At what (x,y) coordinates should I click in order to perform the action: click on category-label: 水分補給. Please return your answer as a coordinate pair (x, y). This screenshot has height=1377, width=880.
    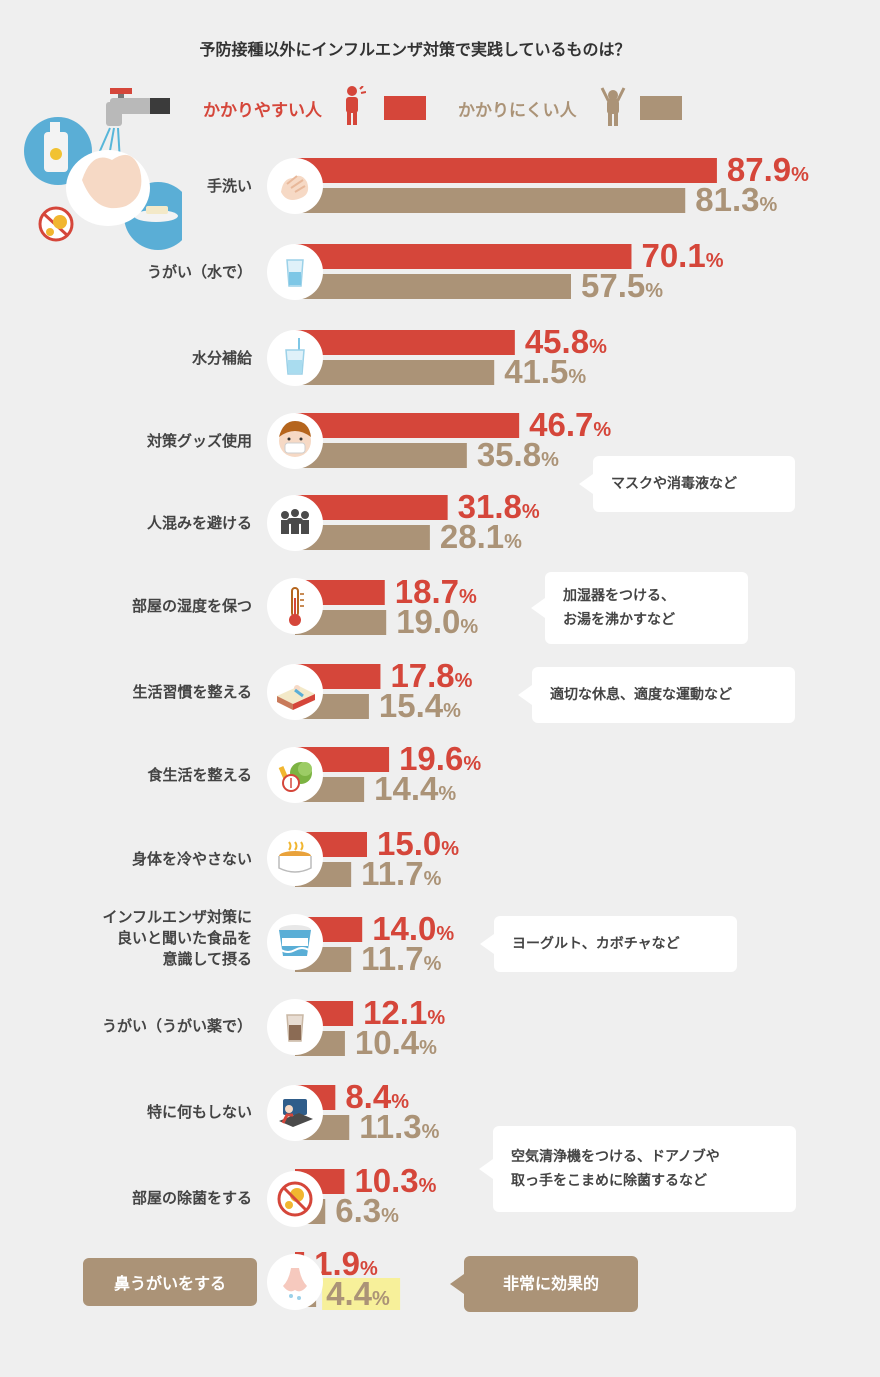
    Looking at the image, I should click on (221, 358).